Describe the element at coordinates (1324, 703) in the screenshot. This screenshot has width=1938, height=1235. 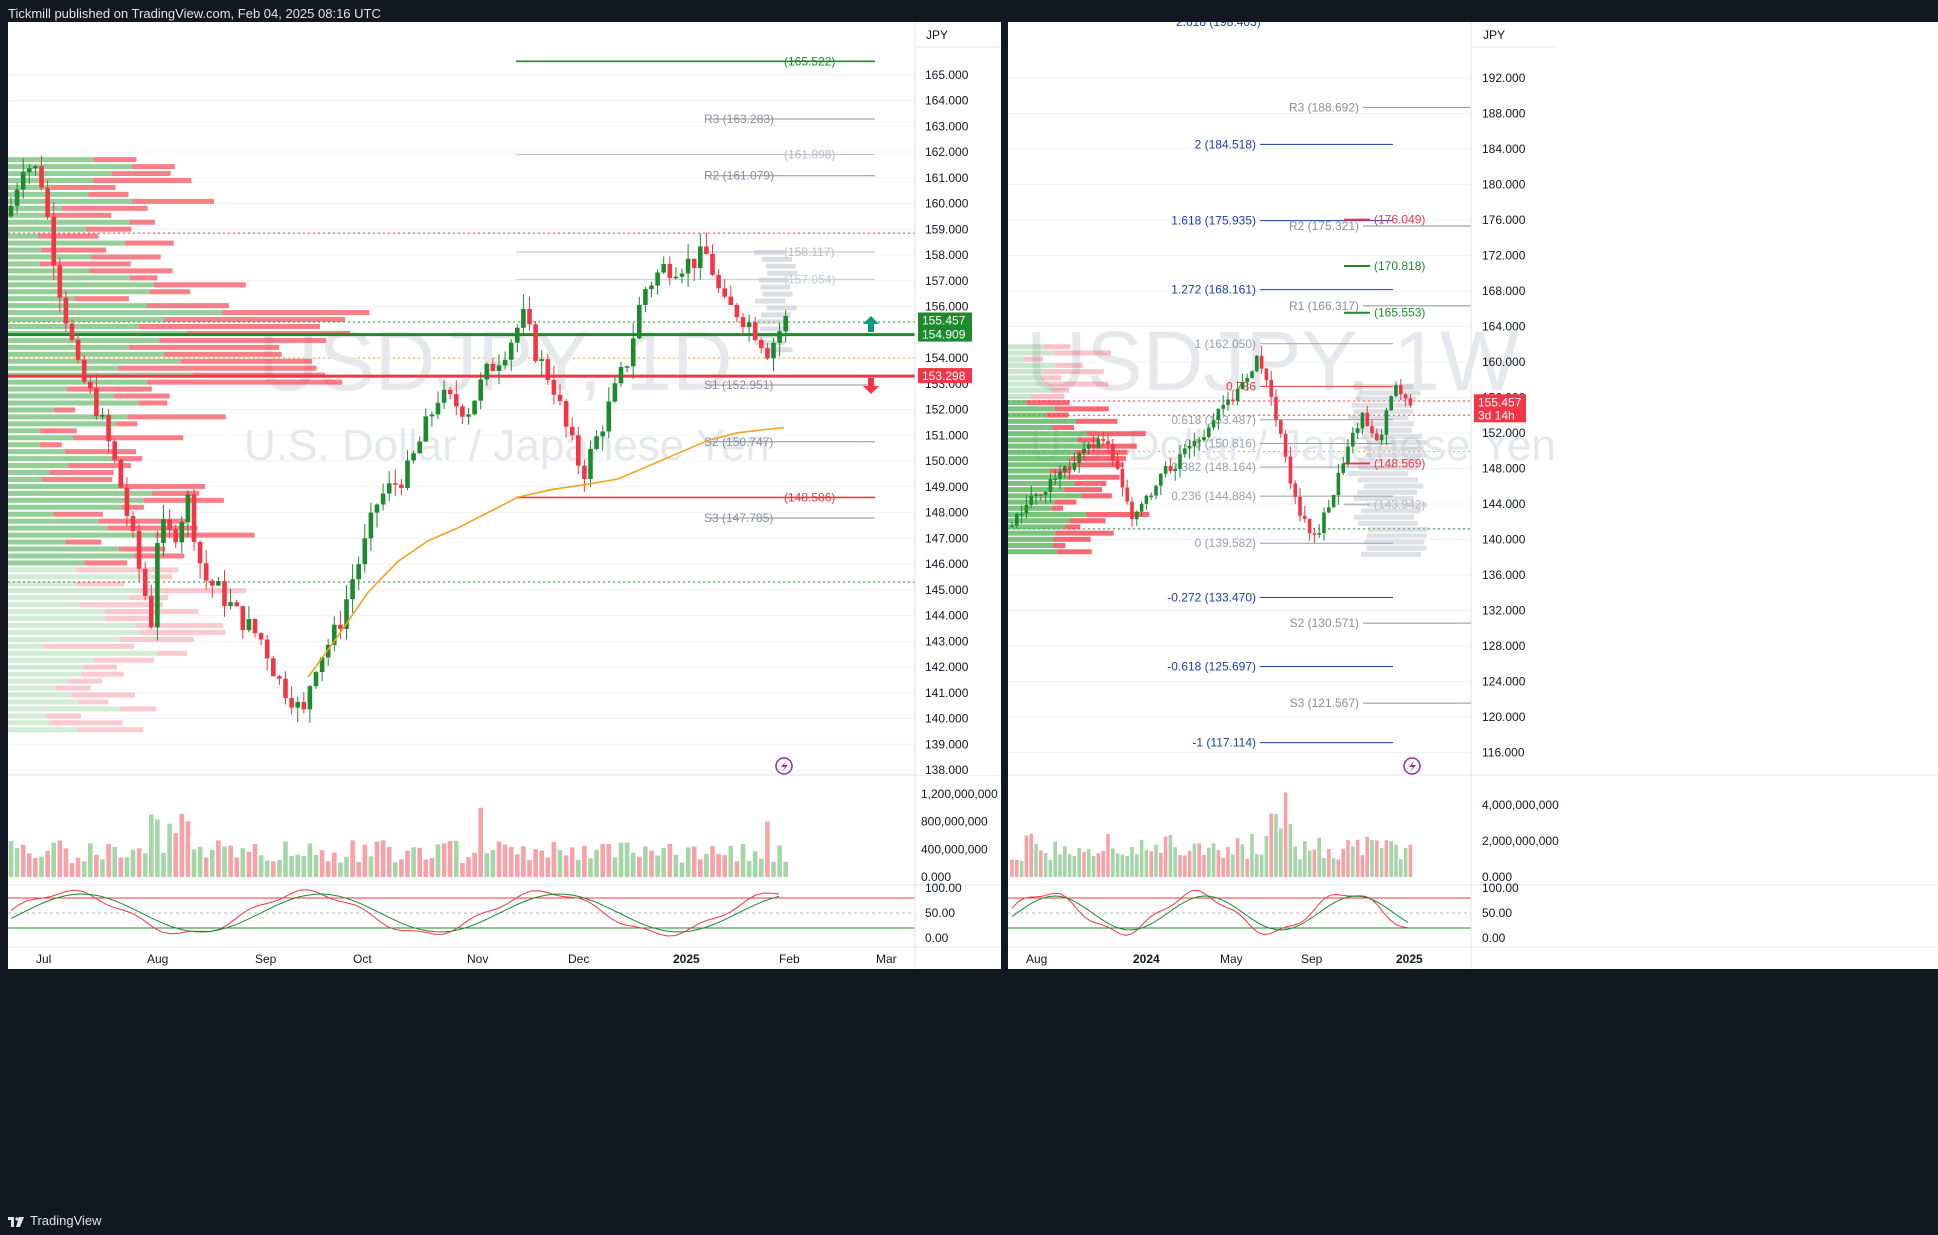
I see `pivot-label: S3 (121.567)` at that location.